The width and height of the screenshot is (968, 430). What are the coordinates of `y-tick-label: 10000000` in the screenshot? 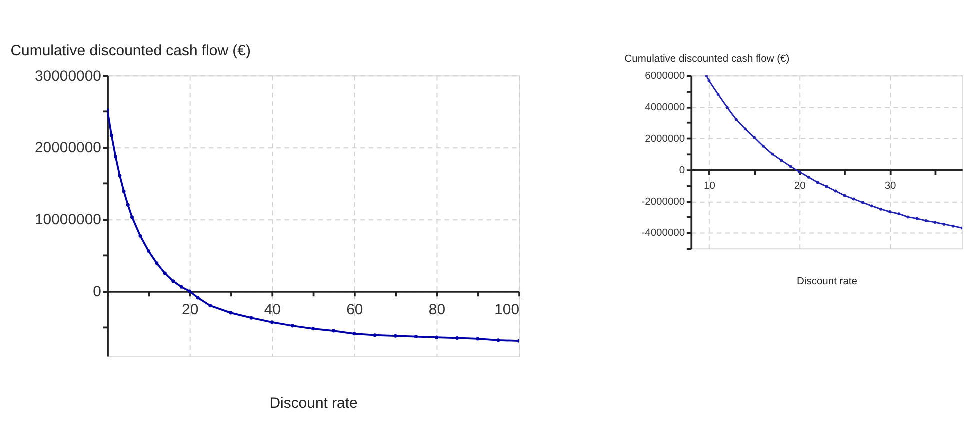 It's located at (68, 220).